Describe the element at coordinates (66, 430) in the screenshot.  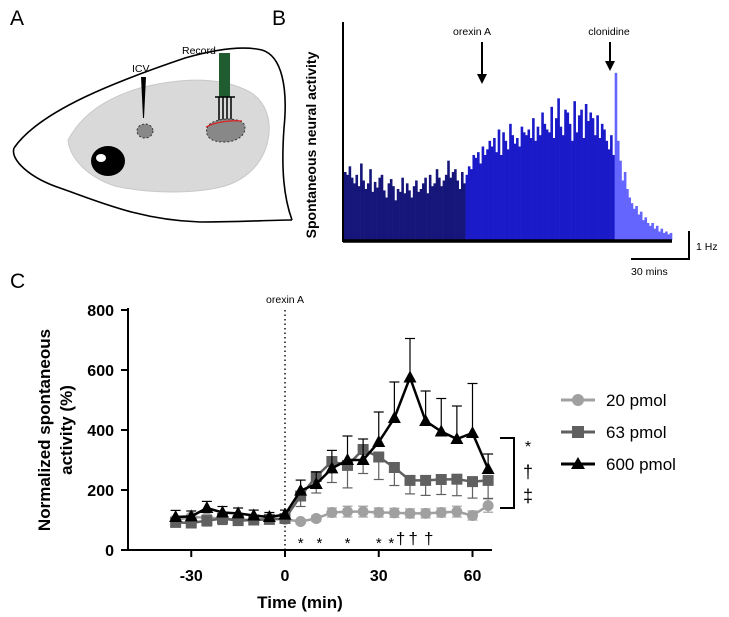
I see `chart-ylabel-line2: activity (%)` at that location.